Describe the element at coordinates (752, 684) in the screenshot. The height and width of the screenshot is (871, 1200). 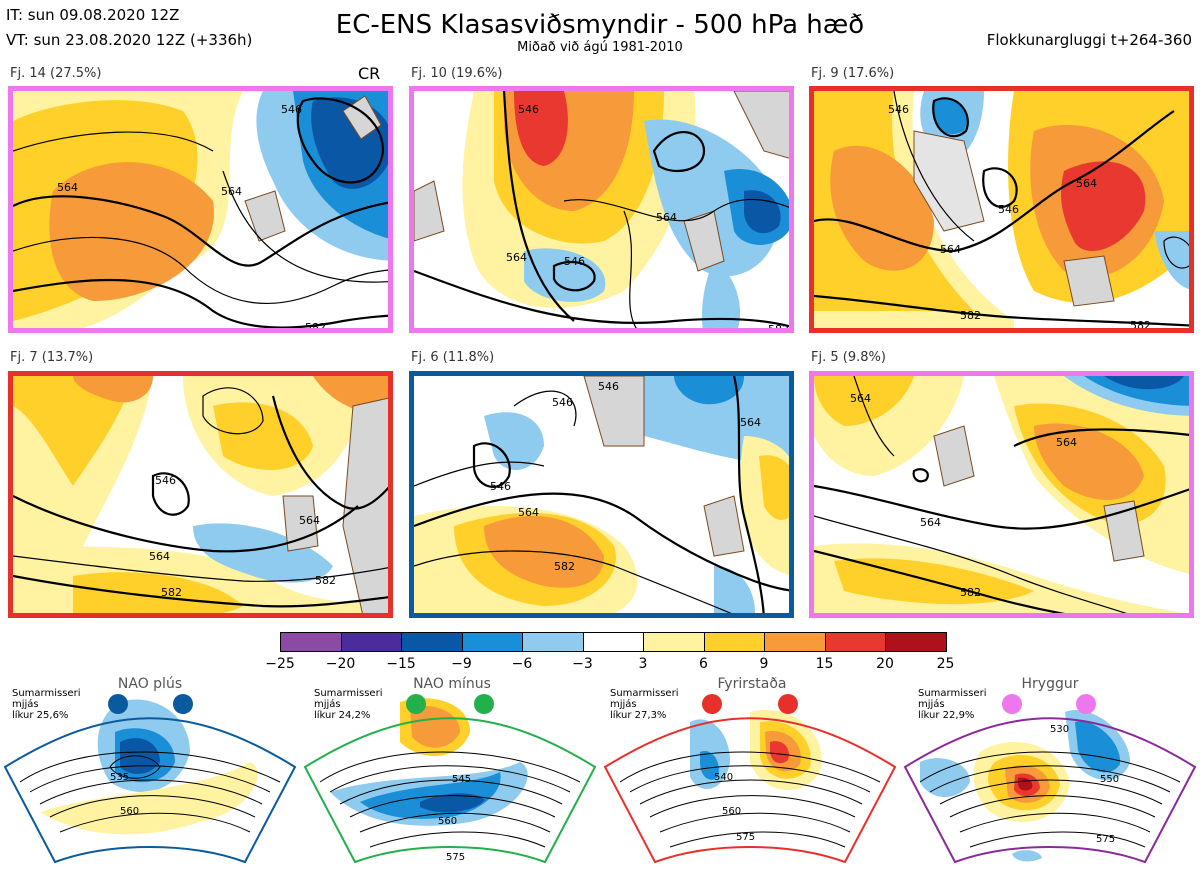
I see `regime-title: Fyrirstaða` at that location.